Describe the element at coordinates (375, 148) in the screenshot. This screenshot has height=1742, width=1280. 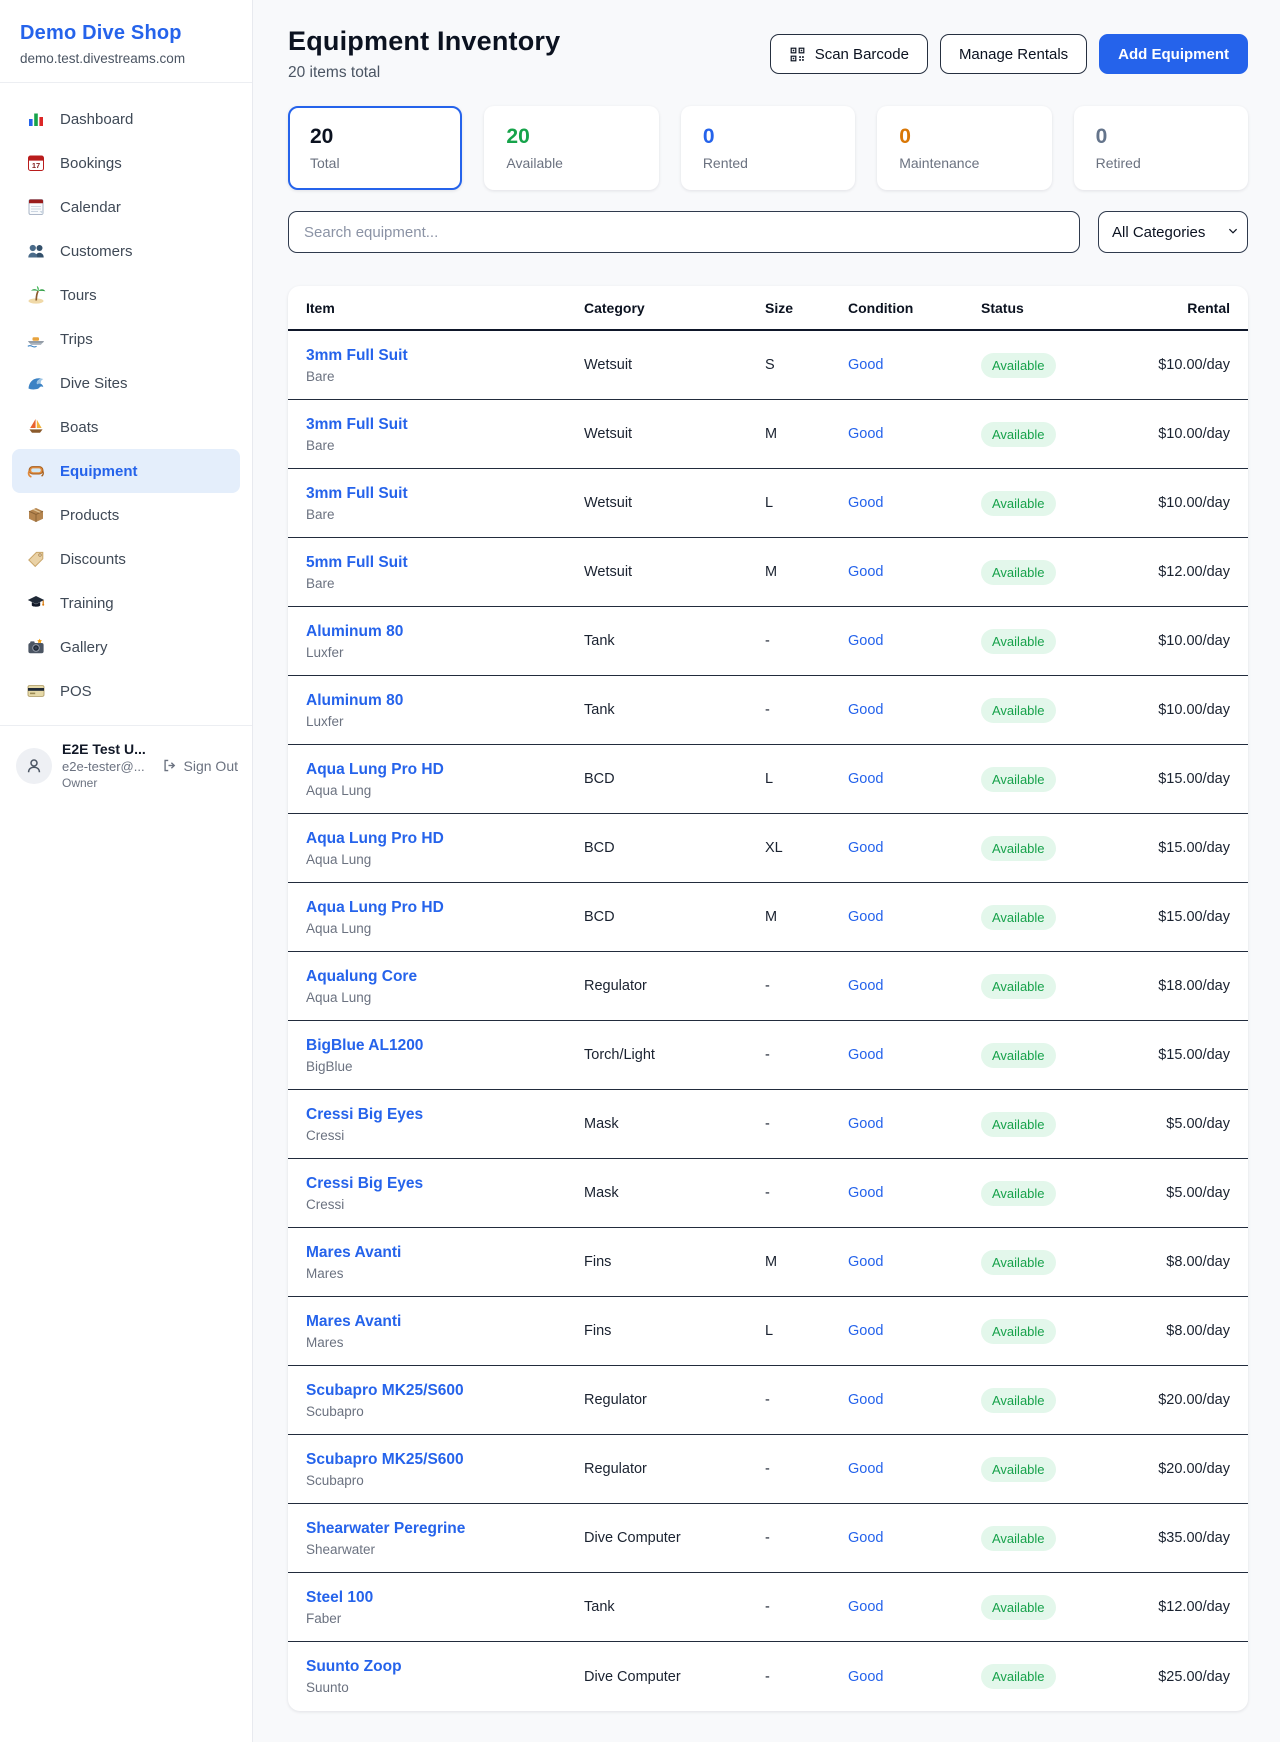
I see `stat-card-total: 20 Total` at that location.